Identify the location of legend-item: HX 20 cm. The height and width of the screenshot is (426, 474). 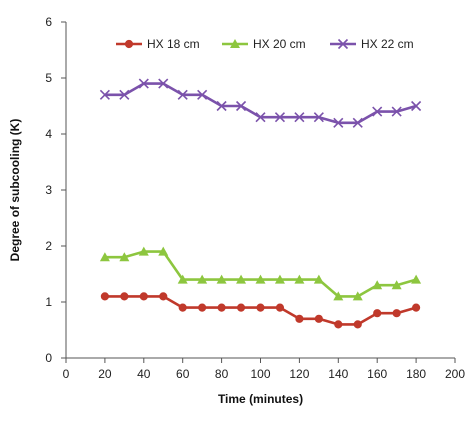
(264, 44).